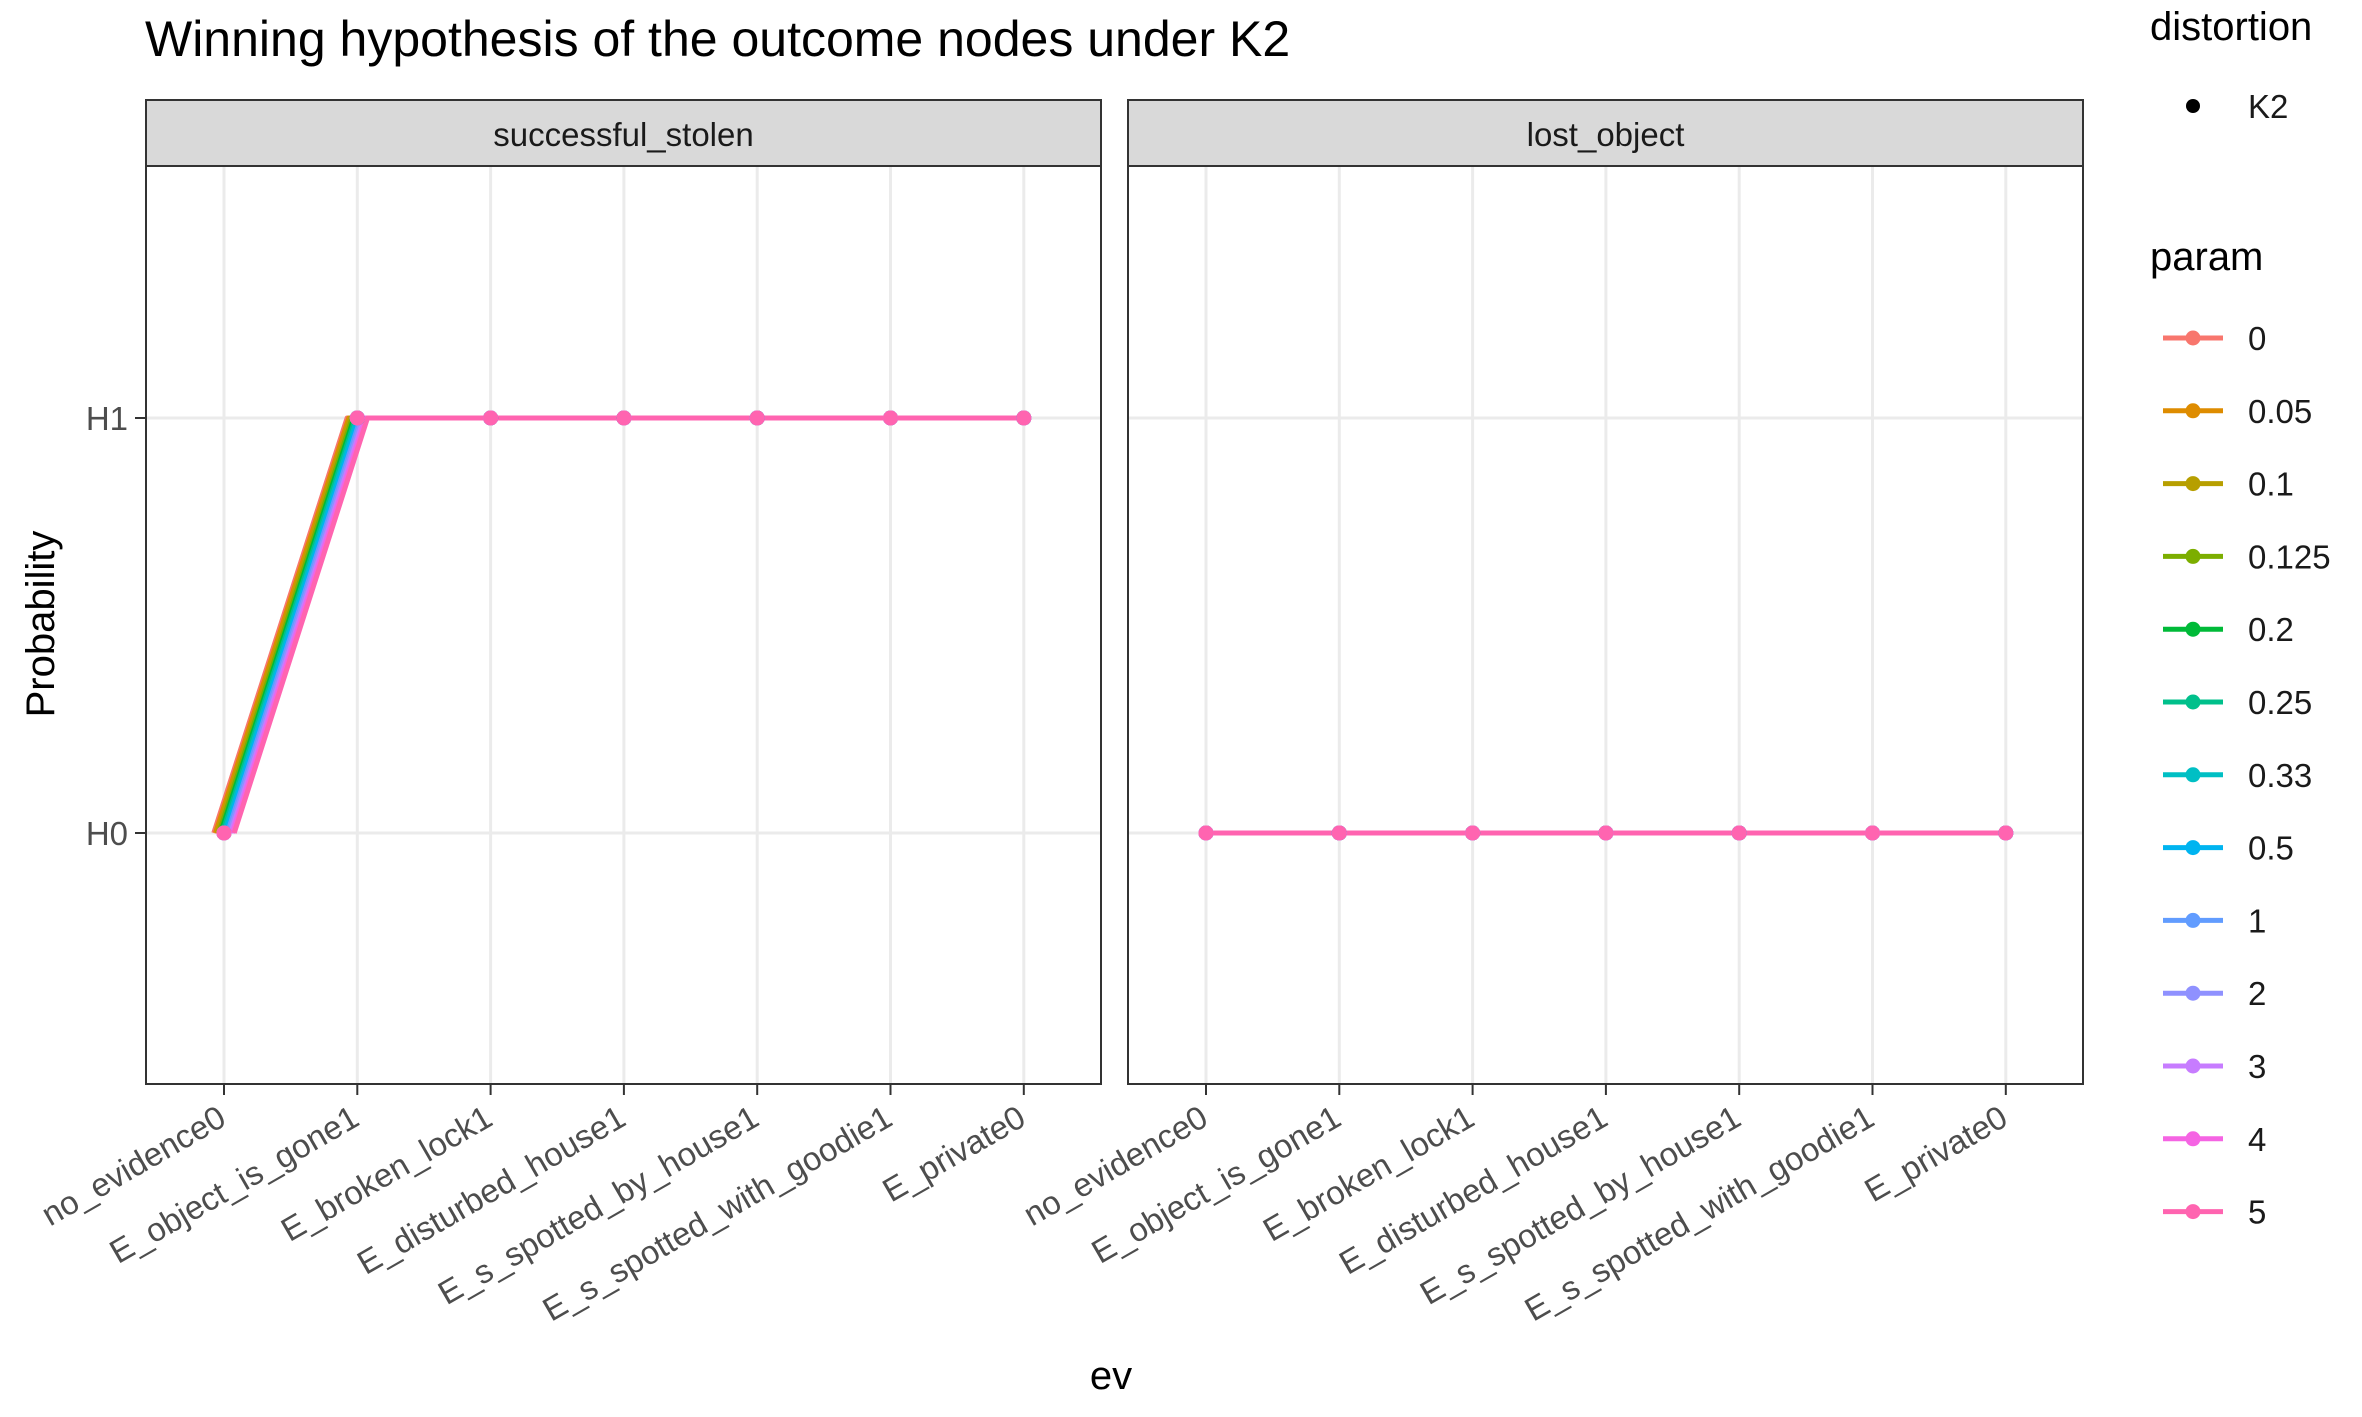 The image size is (2362, 1417). Describe the element at coordinates (2271, 484) in the screenshot. I see `legend-param-label: 0.1` at that location.